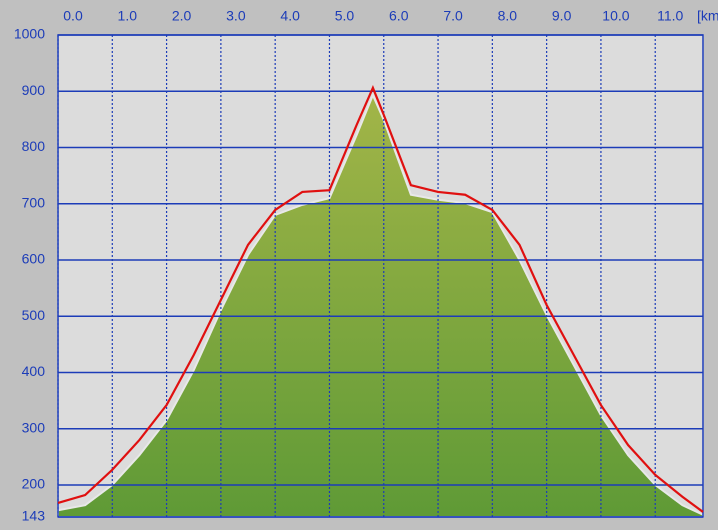 This screenshot has height=530, width=718. I want to click on y-tick-label: 500, so click(34, 315).